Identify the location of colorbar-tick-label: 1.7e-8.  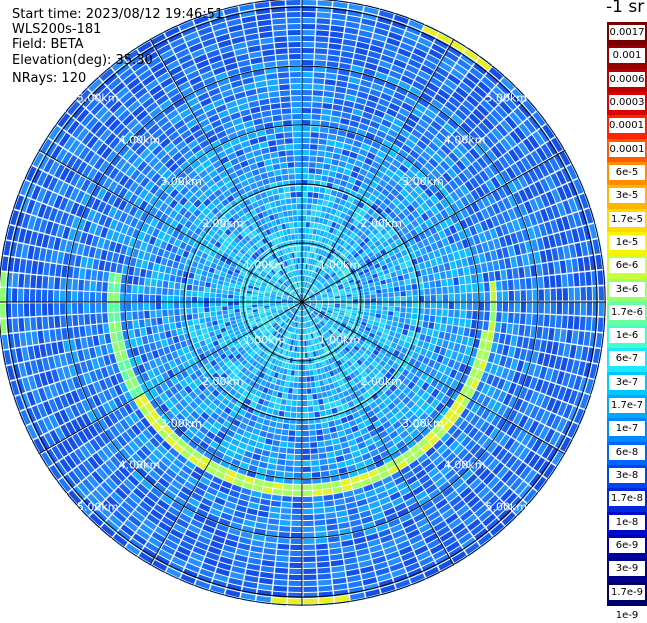
(627, 499).